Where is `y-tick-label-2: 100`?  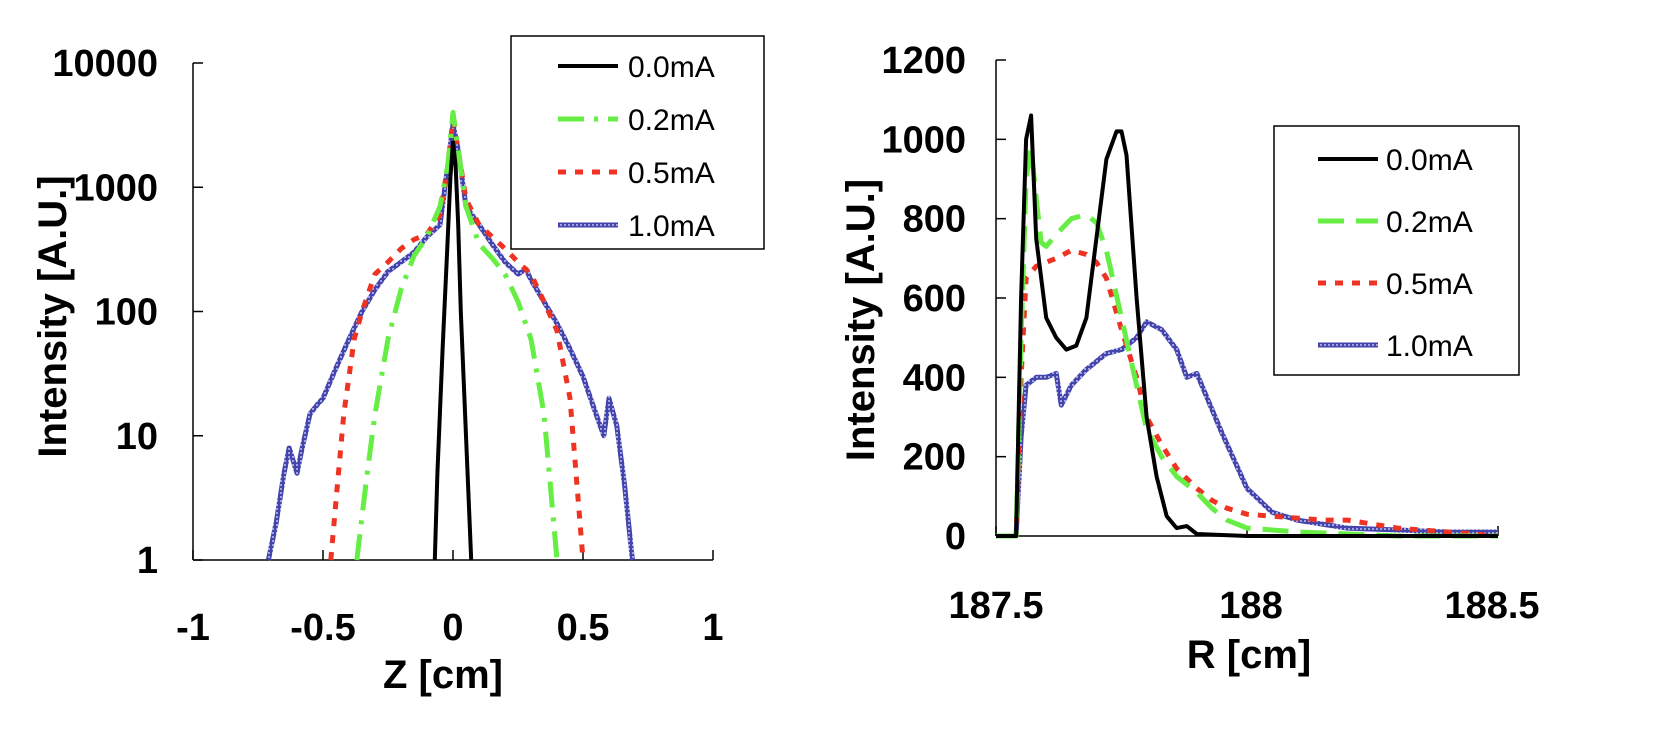 y-tick-label-2: 100 is located at coordinates (126, 313).